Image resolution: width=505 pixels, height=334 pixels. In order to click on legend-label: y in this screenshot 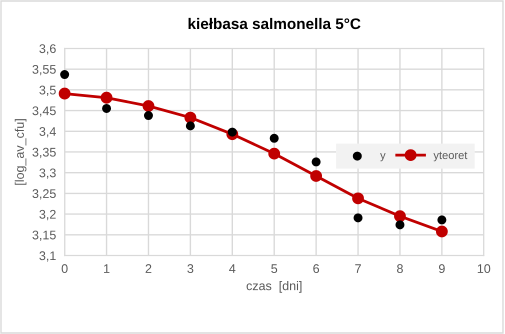, I will do `click(383, 157)`.